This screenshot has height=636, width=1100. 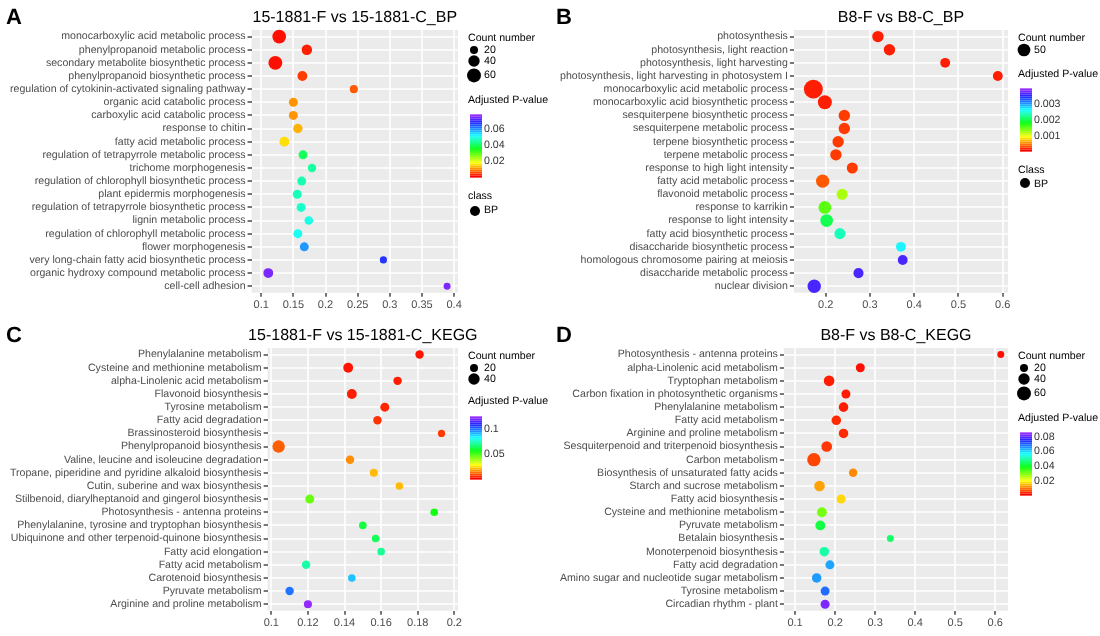 What do you see at coordinates (901, 17) in the screenshot?
I see `chart-title: B8-F vs B8-C_BP` at bounding box center [901, 17].